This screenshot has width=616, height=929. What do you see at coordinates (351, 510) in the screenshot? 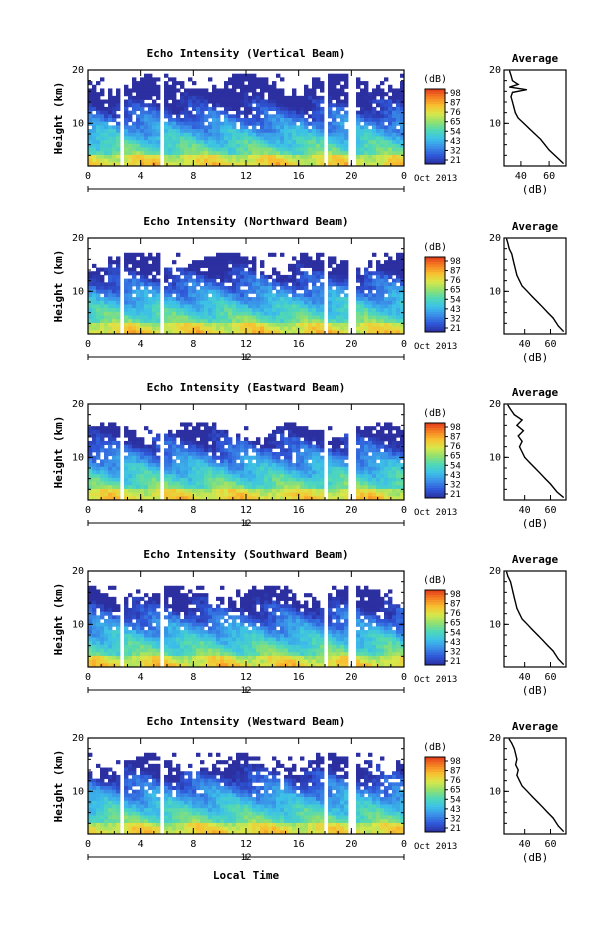
I see `x-tick-label: 20` at bounding box center [351, 510].